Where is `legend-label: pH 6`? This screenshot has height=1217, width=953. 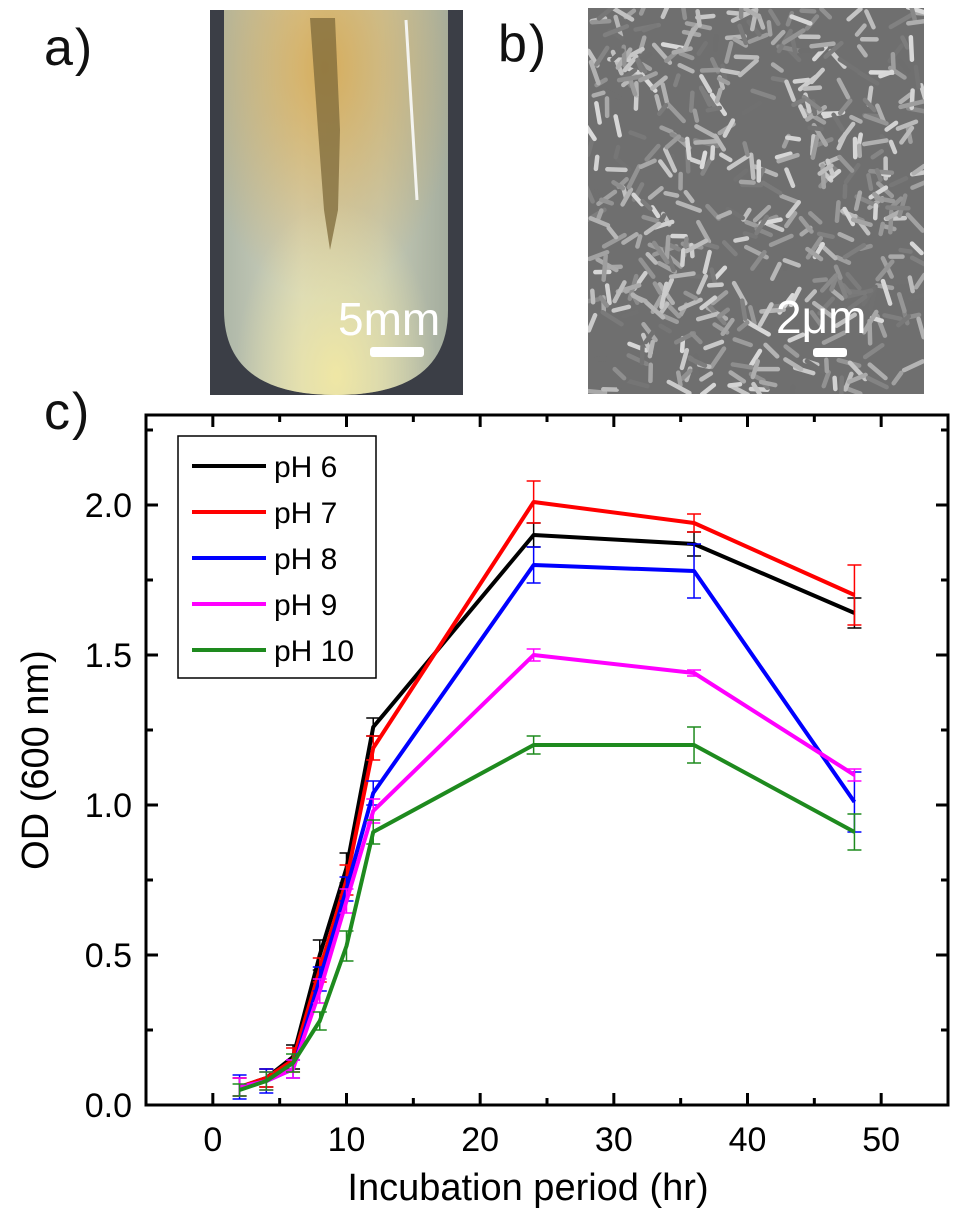
legend-label: pH 6 is located at coordinates (305, 467).